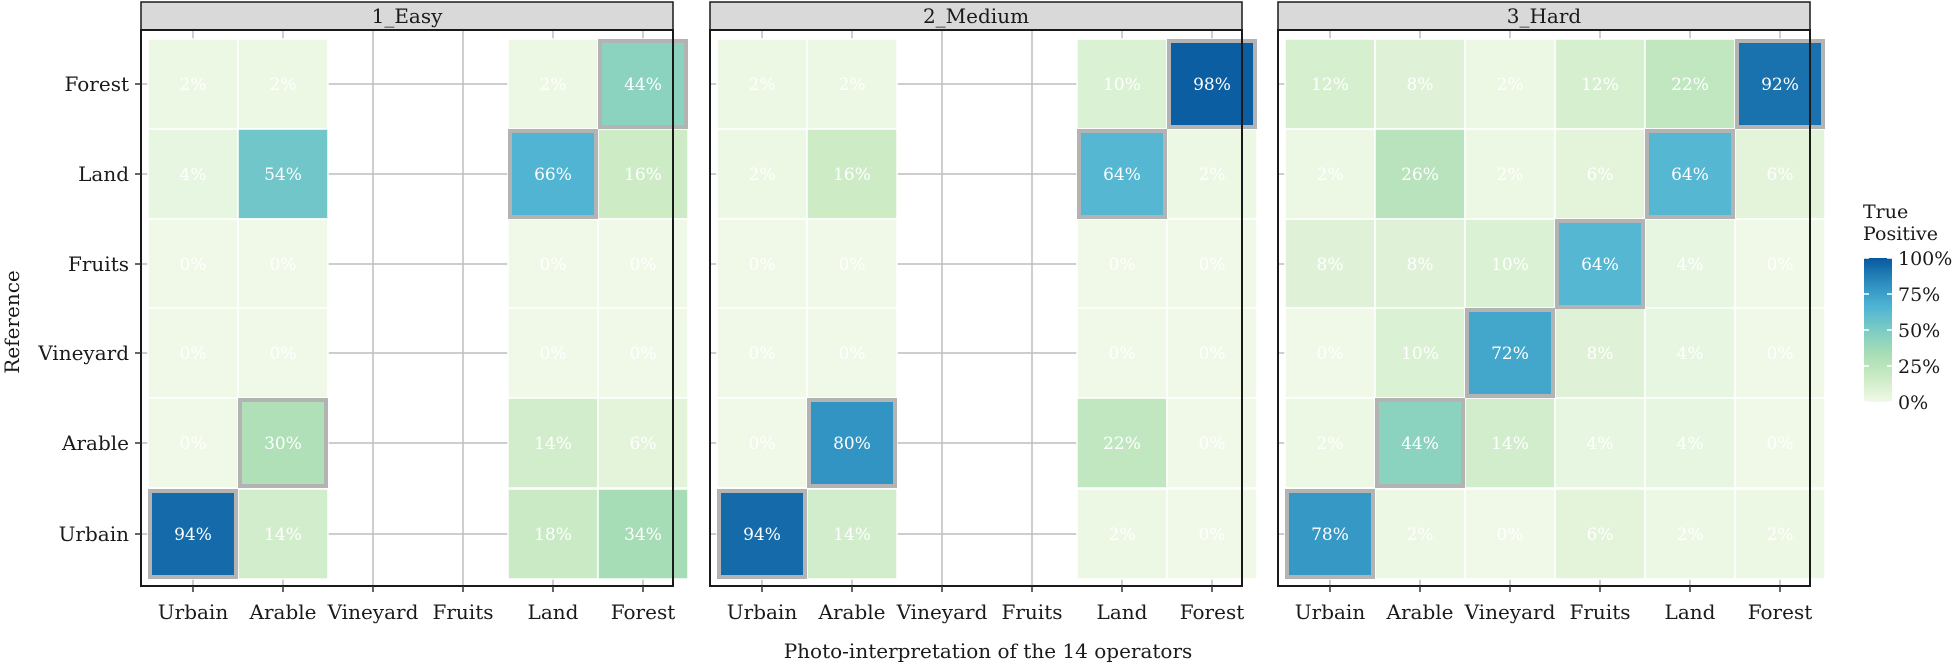 The image size is (1953, 669). Describe the element at coordinates (1780, 85) in the screenshot. I see `cell-value-label: 92%` at that location.